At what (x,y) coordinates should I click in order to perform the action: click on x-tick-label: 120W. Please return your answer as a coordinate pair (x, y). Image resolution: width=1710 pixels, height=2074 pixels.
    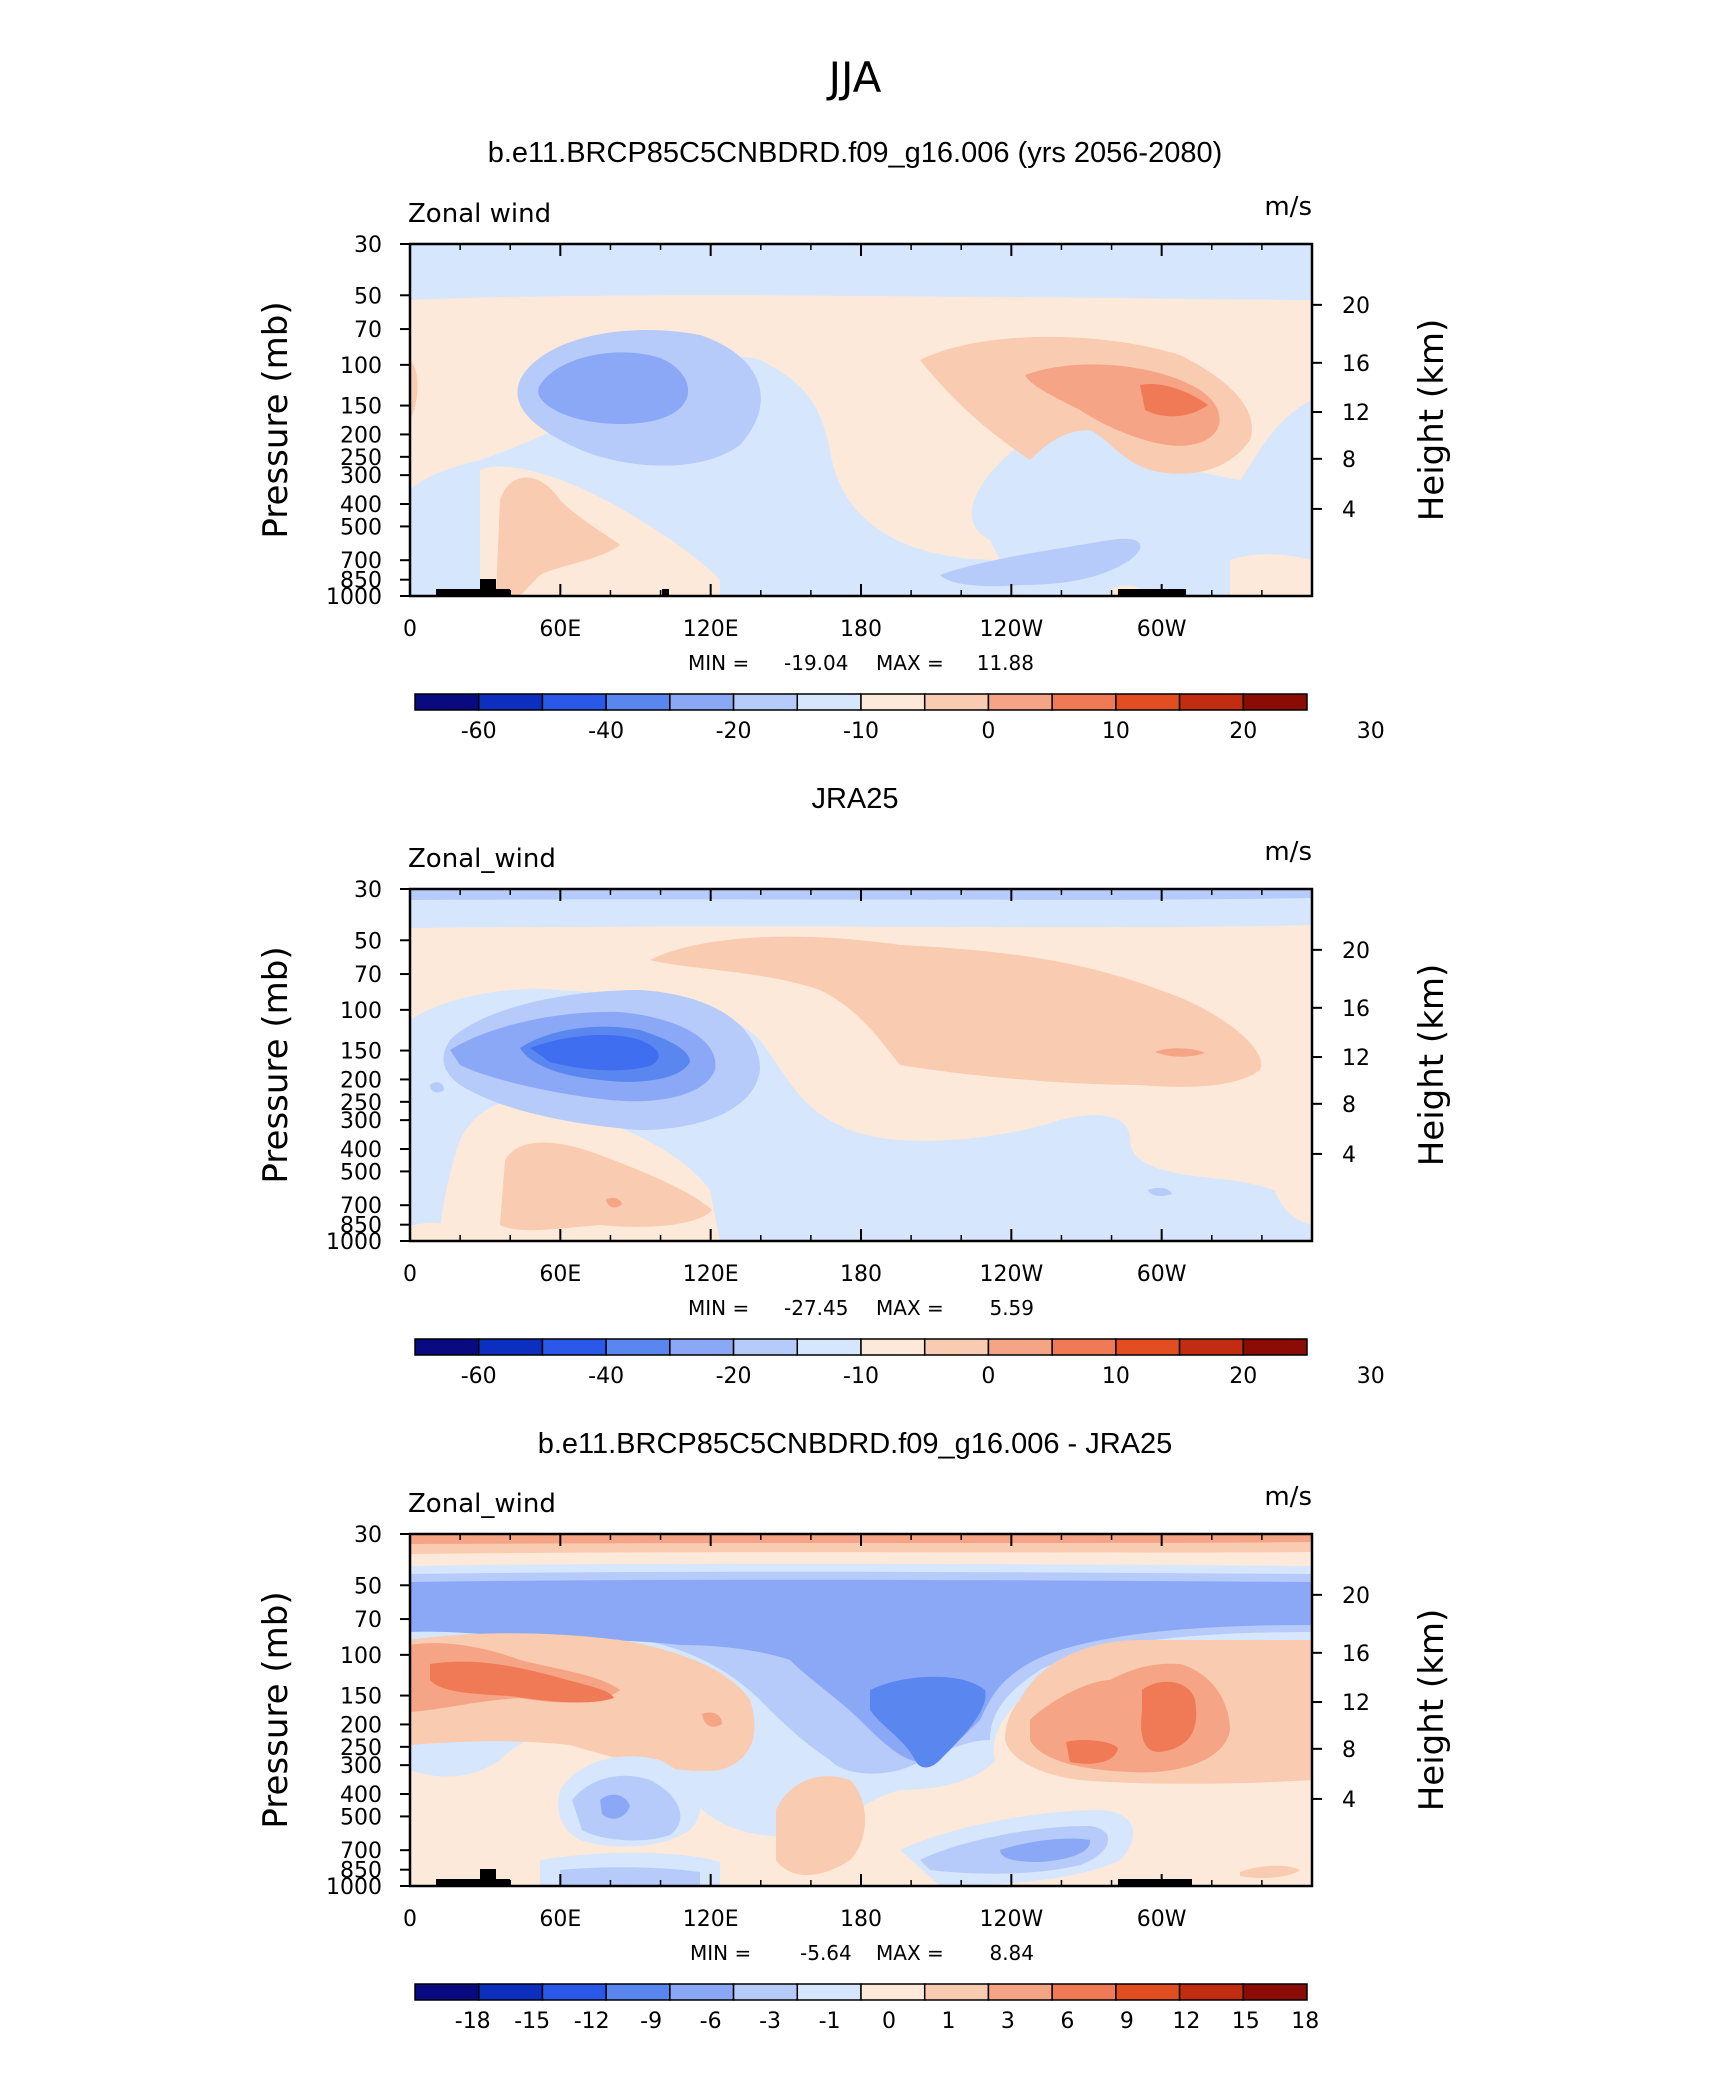
    Looking at the image, I should click on (1011, 629).